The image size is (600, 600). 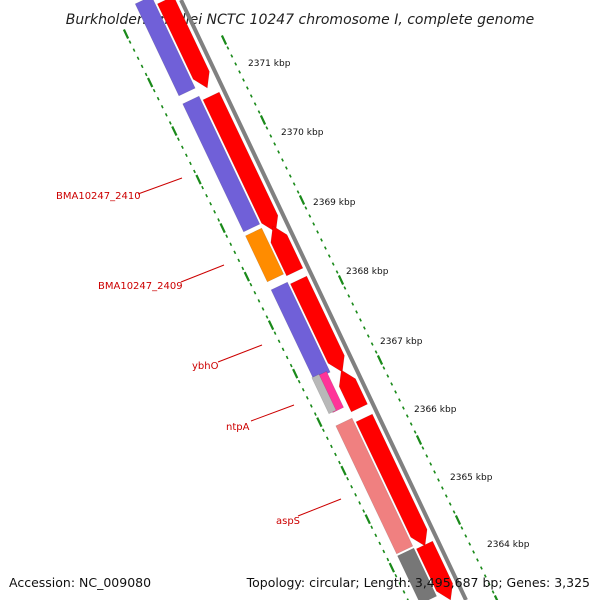 I want to click on gene-label-bma10247-2409: BMA10247_2409, so click(x=140, y=286).